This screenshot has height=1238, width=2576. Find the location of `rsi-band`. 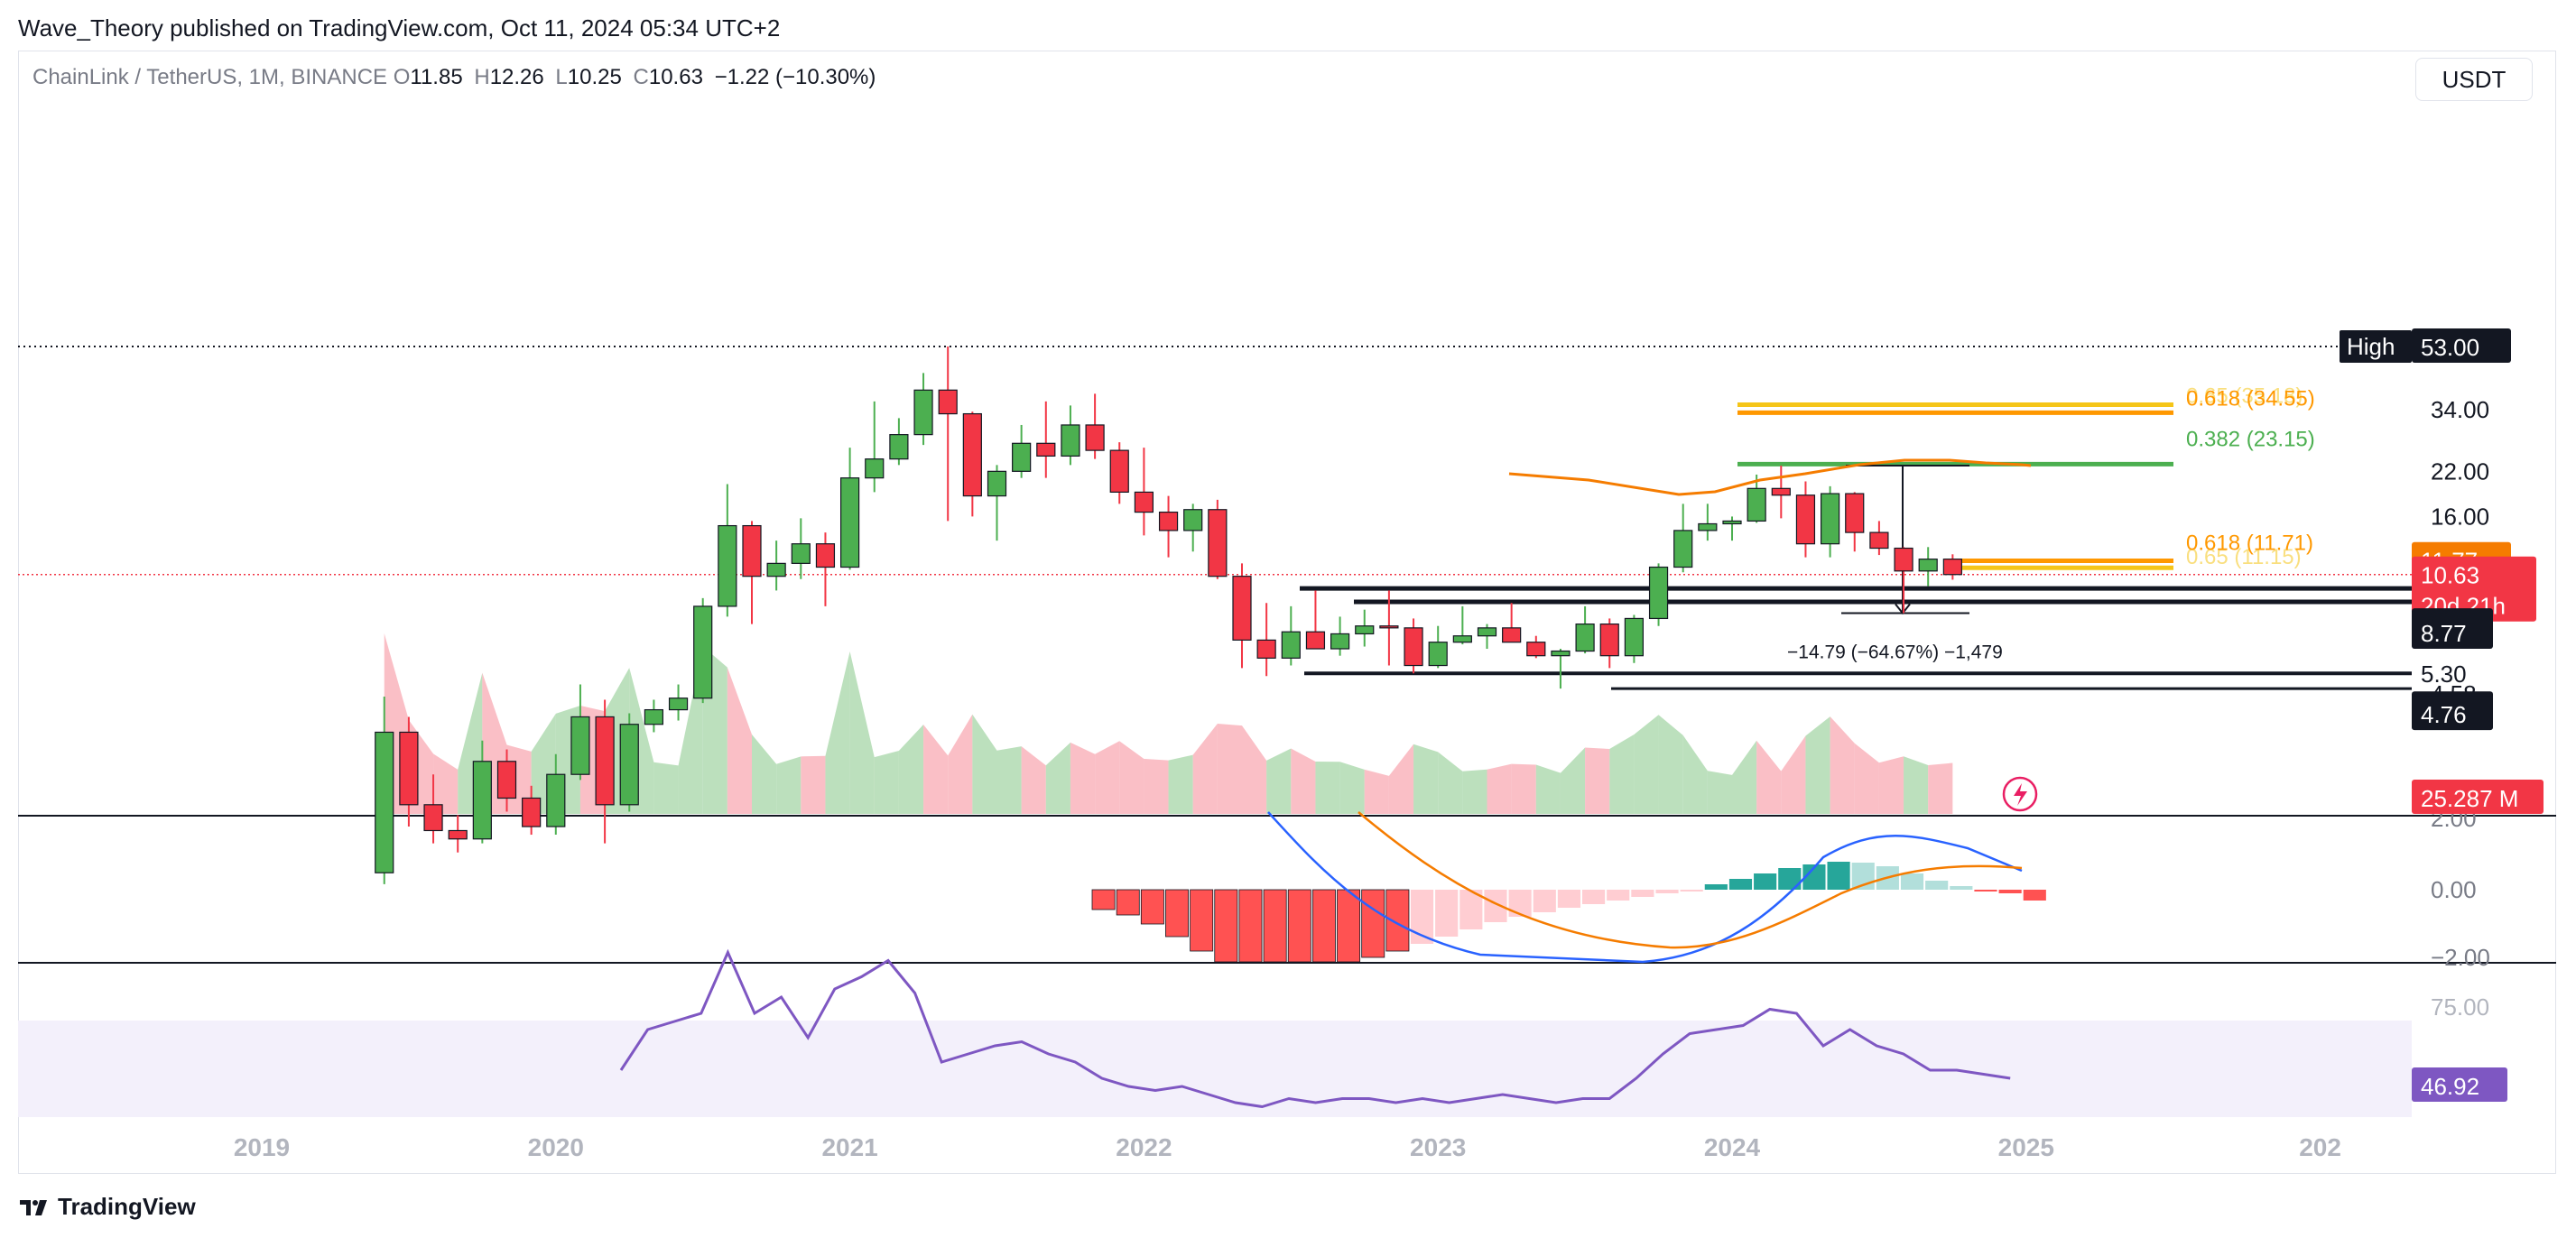

rsi-band is located at coordinates (1215, 1069).